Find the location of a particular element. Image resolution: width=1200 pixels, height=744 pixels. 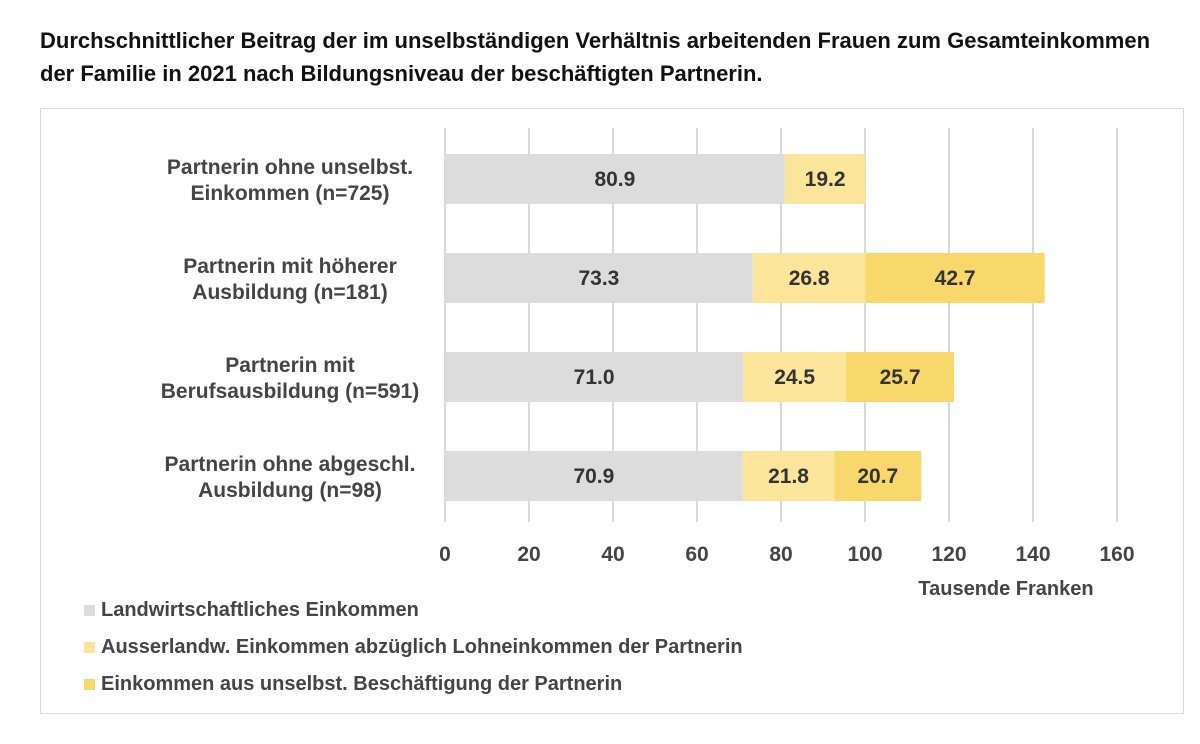

x-tick-label: 20 is located at coordinates (528, 554).